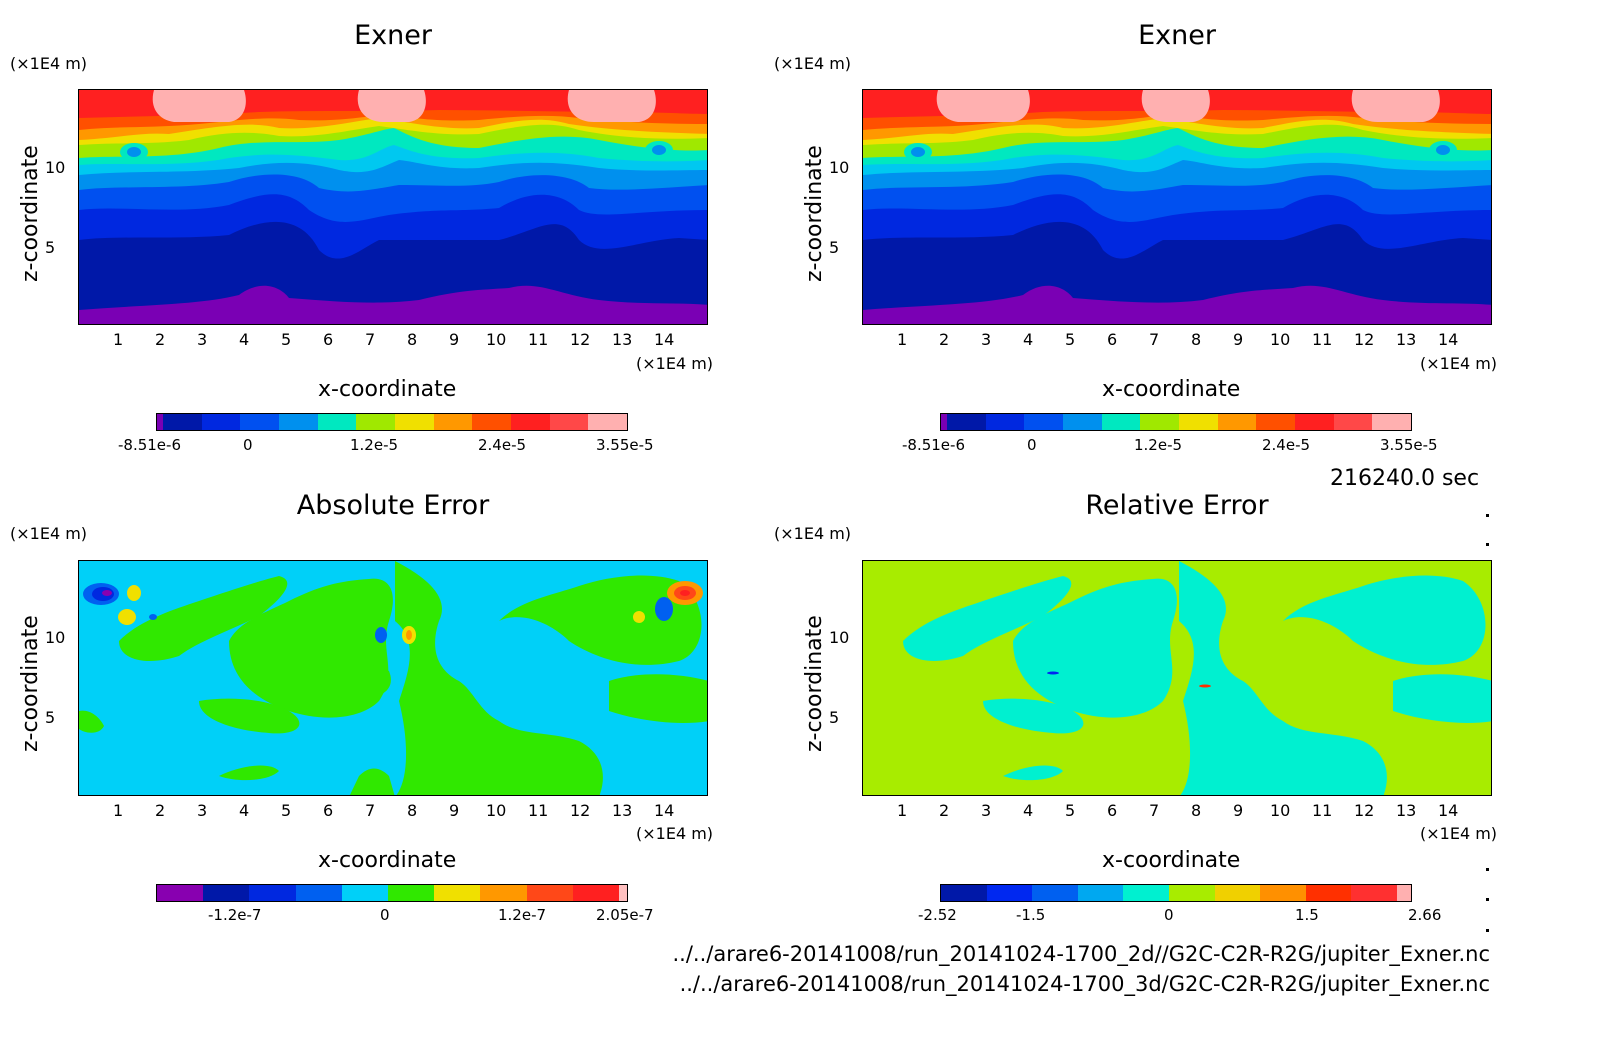 The height and width of the screenshot is (1054, 1604). What do you see at coordinates (118, 339) in the screenshot?
I see `x-tick: 1` at bounding box center [118, 339].